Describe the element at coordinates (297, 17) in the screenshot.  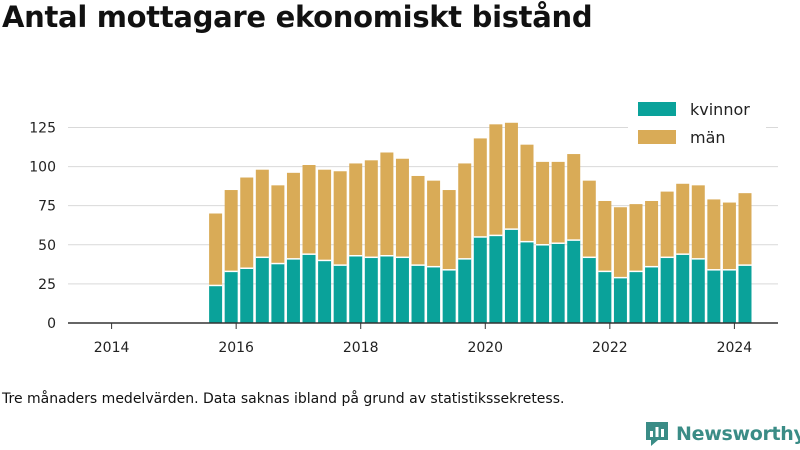
I see `chart-title: Antal mottagare ekonomiskt bistånd` at that location.